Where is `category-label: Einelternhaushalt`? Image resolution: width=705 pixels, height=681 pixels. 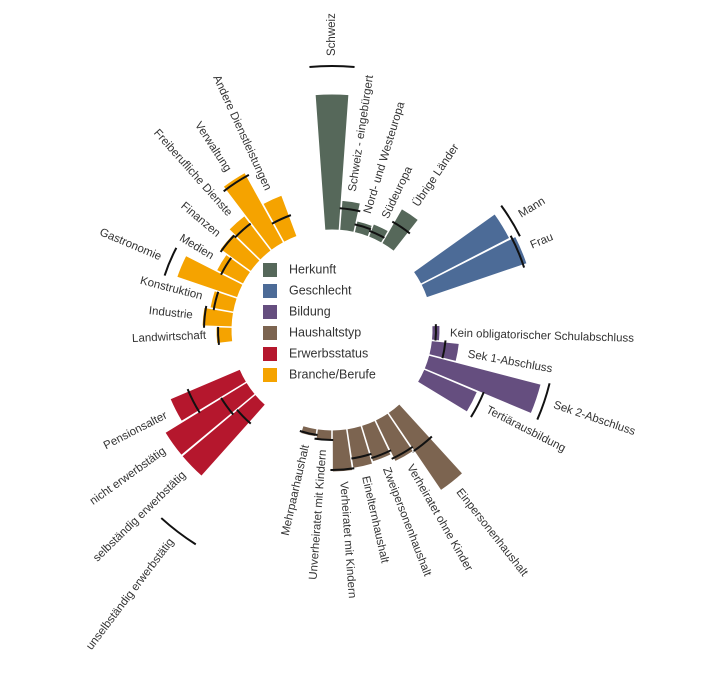 category-label: Einelternhaushalt is located at coordinates (374, 520).